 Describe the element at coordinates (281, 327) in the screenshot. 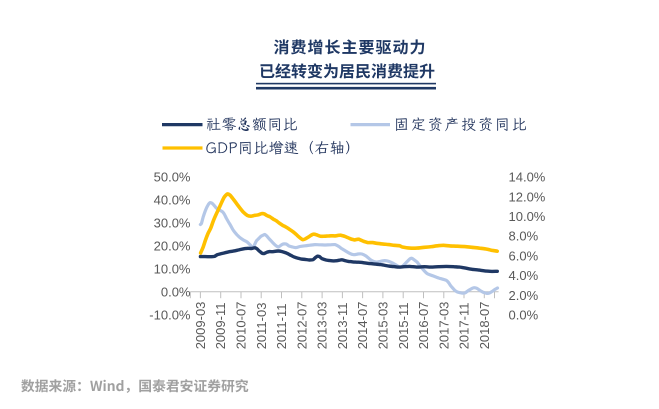

I see `svg-text: 2011-11` at that location.